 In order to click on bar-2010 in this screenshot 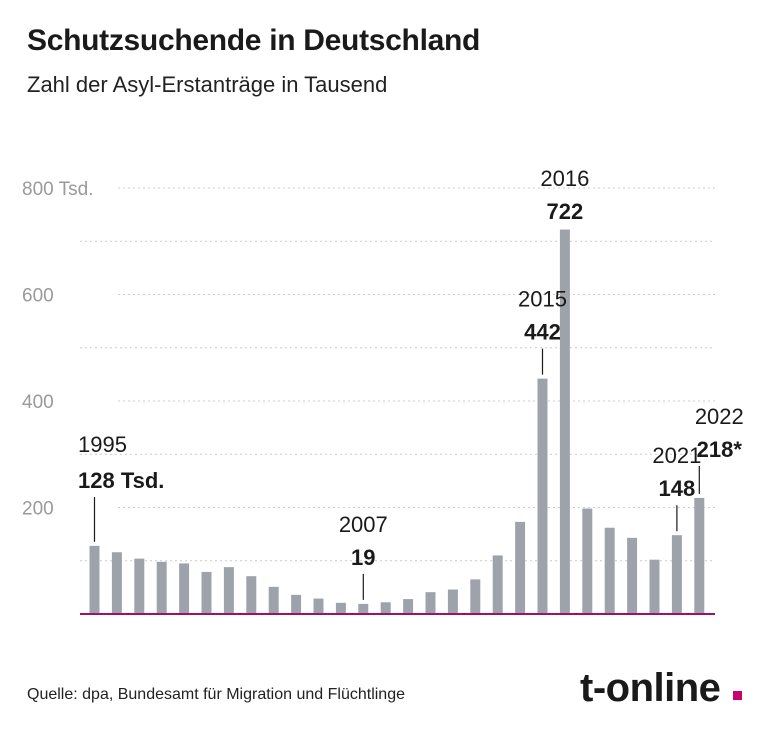, I will do `click(430, 603)`.